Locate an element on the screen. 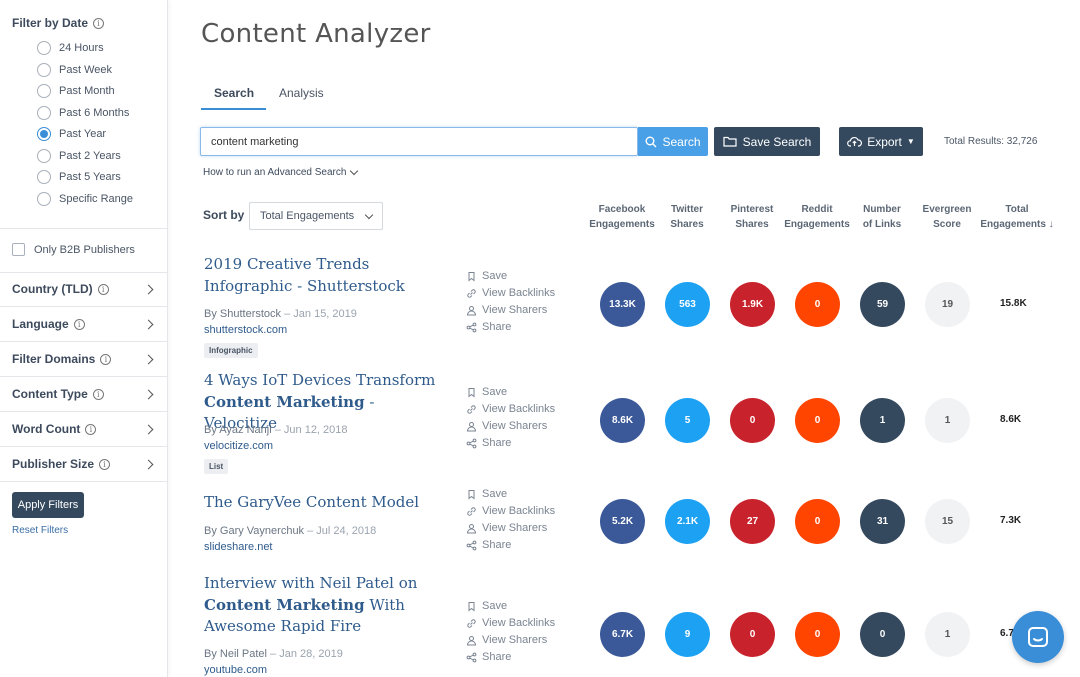 This screenshot has width=1080, height=677. twitter-shares-badge: 2.1K is located at coordinates (687, 521).